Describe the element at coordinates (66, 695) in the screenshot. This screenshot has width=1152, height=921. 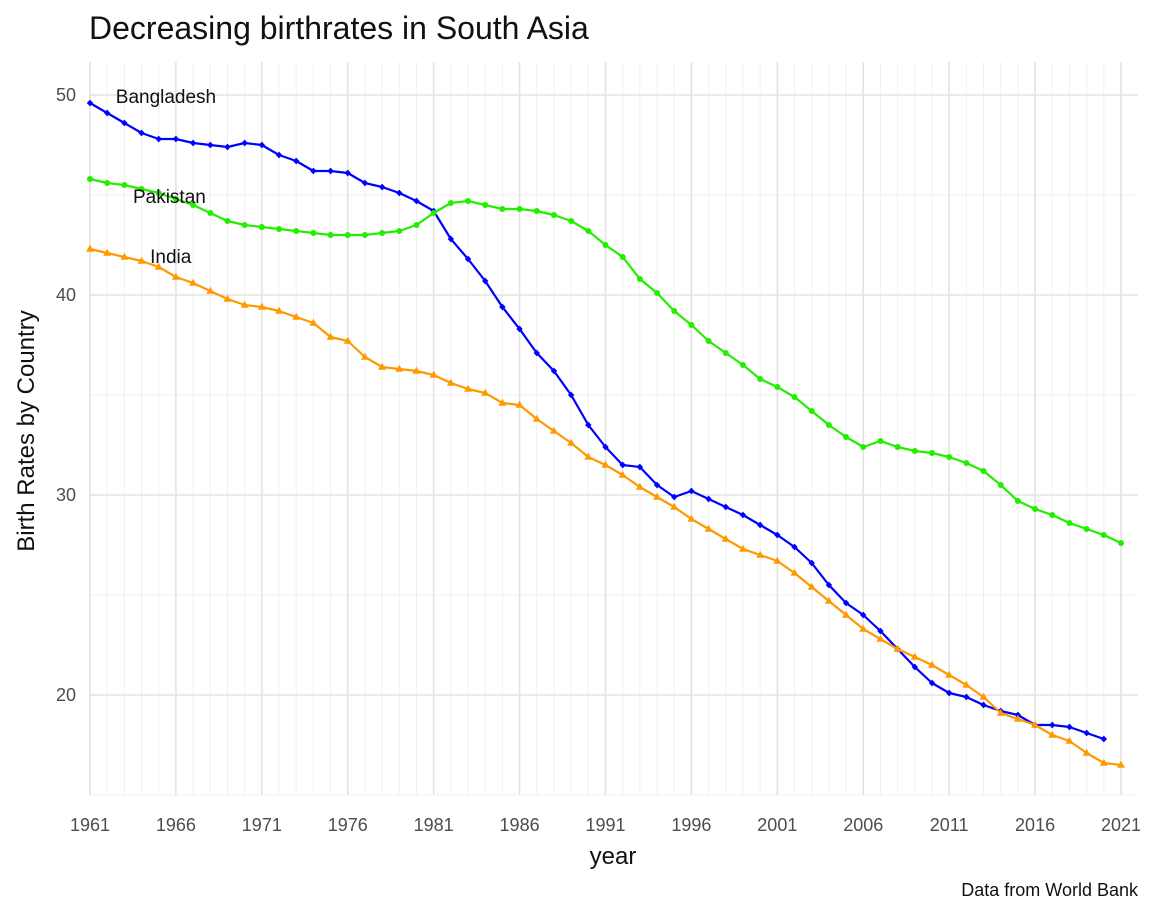
I see `y-tick-label: 20` at that location.